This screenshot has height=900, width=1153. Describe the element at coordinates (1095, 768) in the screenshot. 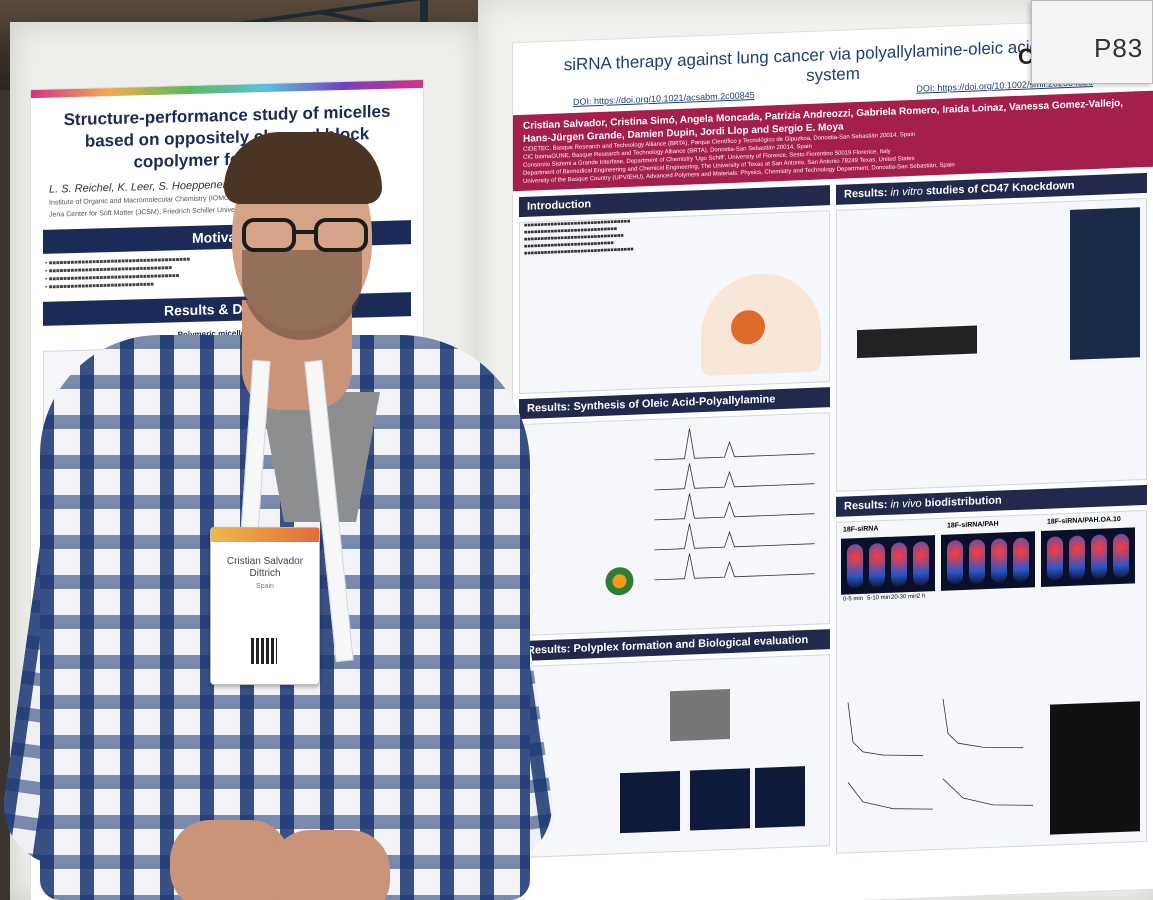

I see `pet-ct-image` at that location.